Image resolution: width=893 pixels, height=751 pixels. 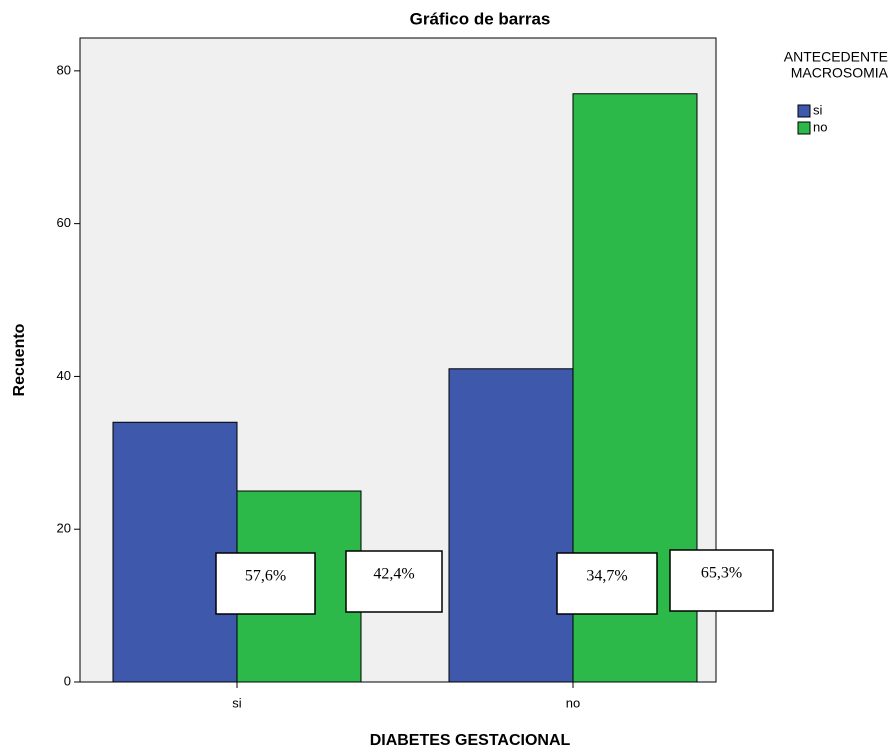 I want to click on y-axis-label: Recuento, so click(x=19, y=359).